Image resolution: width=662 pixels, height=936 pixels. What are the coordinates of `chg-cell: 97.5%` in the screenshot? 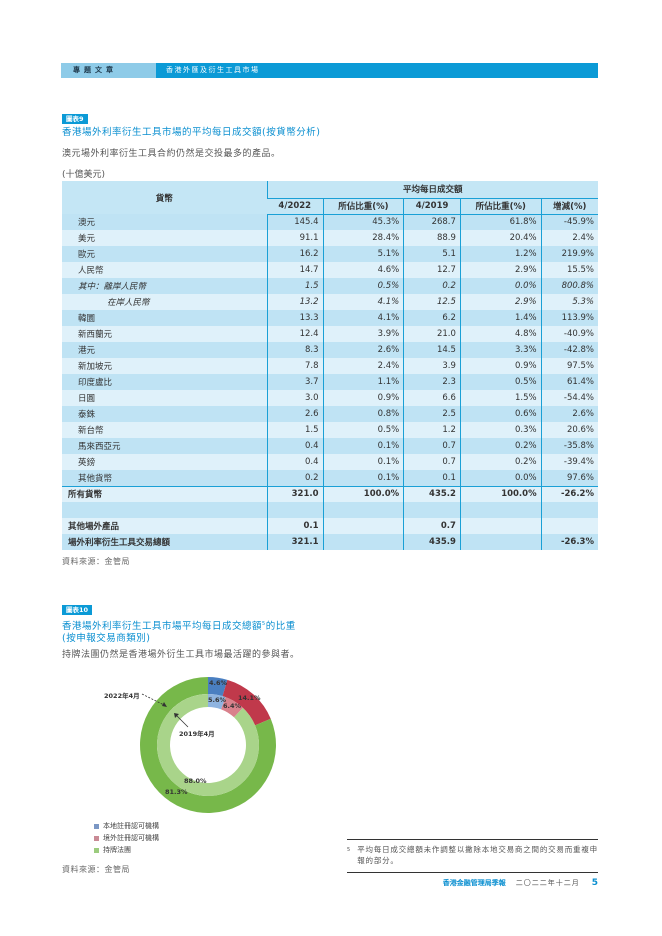 It's located at (569, 366).